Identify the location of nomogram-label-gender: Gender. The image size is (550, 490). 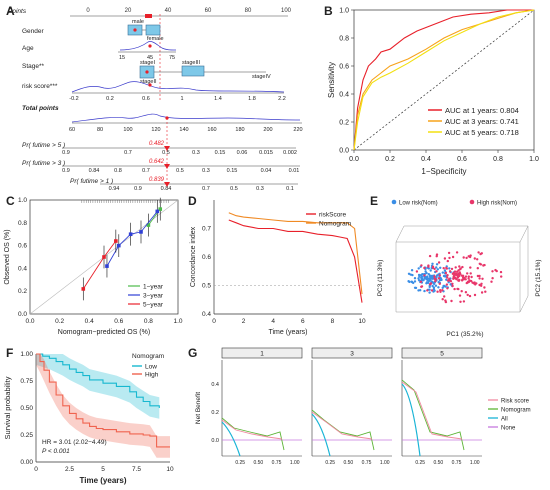
(33, 31).